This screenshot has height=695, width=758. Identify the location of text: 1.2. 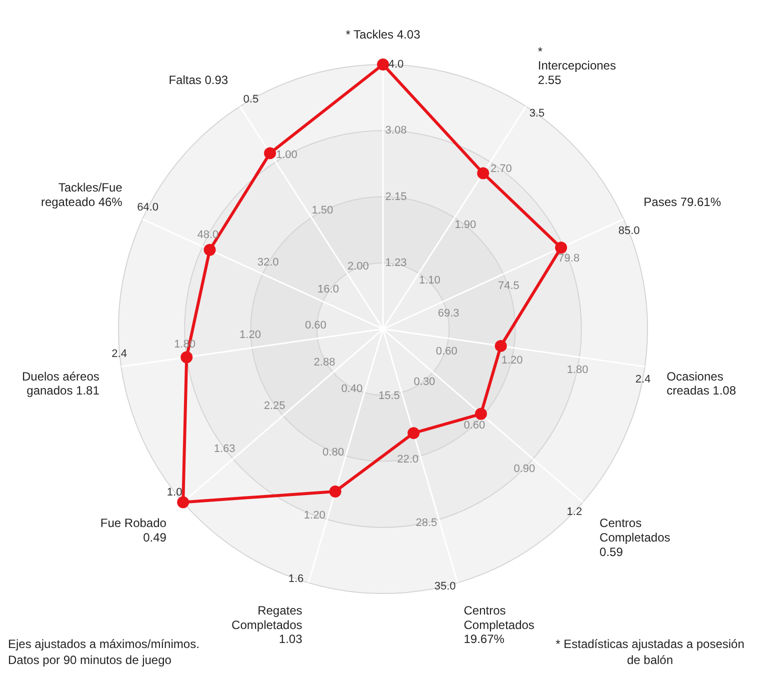
(574, 512).